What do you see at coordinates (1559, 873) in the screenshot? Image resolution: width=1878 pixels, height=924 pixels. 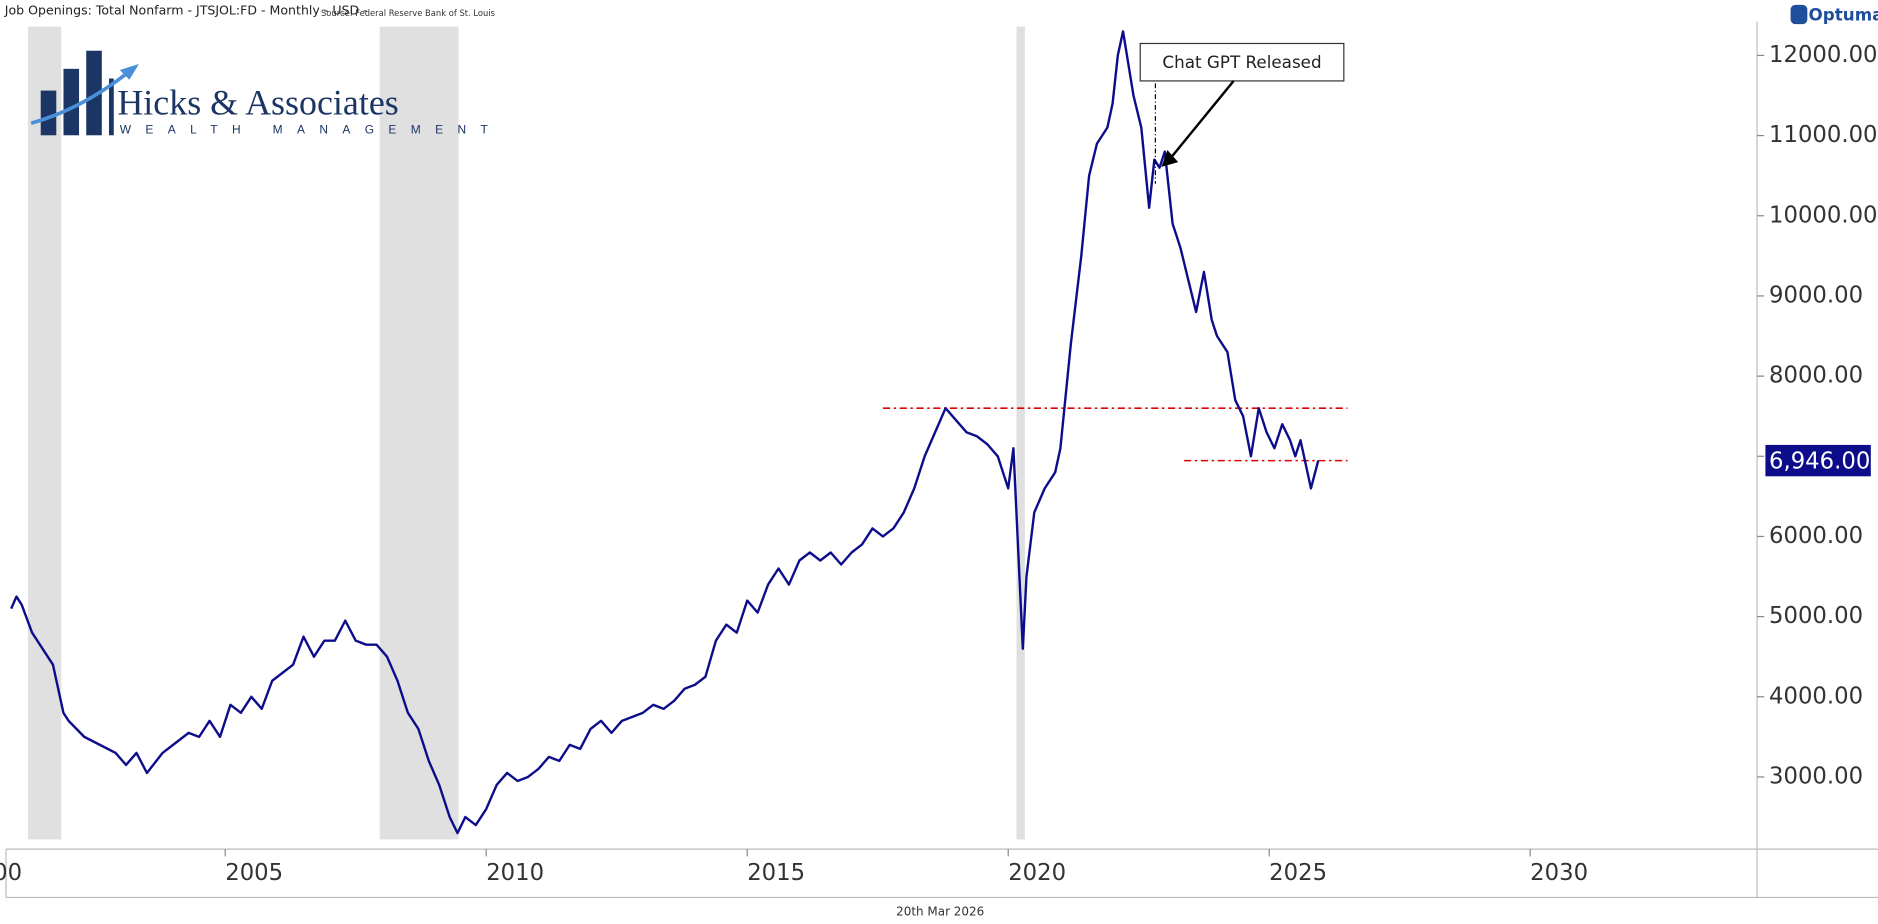 I see `x-tick-label: 2030` at bounding box center [1559, 873].